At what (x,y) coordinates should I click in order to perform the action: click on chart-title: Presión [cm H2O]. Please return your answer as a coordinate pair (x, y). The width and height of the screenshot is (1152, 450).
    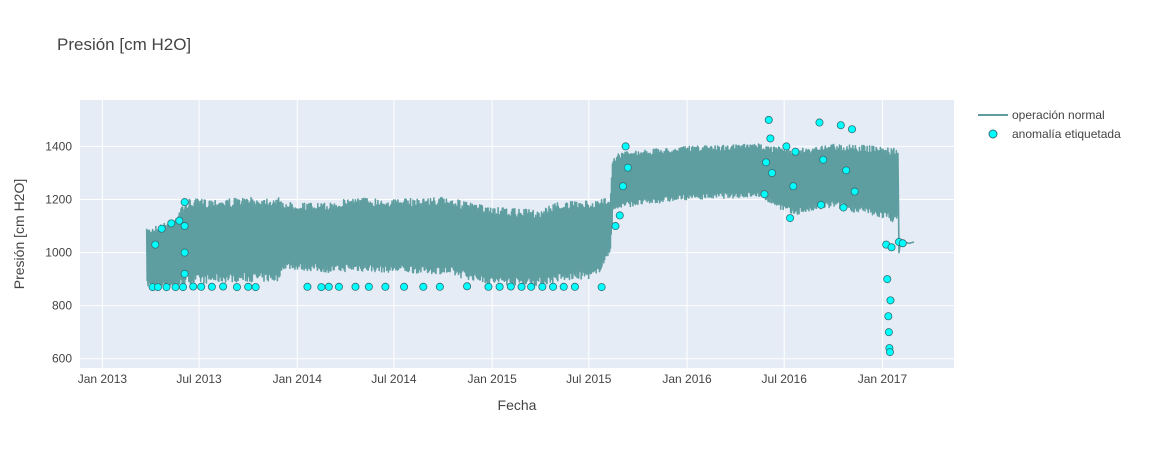
    Looking at the image, I should click on (124, 44).